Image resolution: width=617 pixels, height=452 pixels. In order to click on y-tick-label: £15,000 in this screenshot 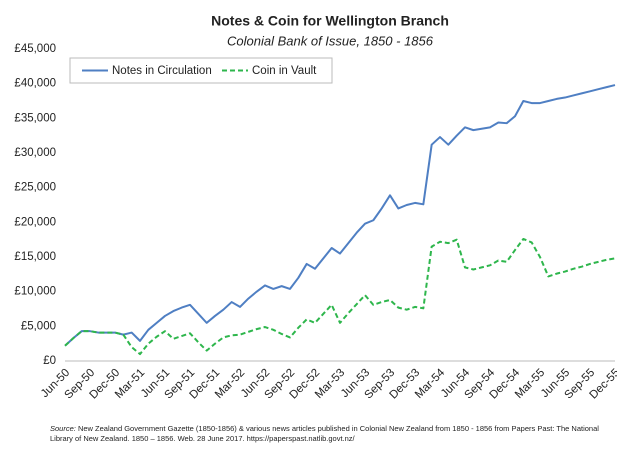, I will do `click(35, 257)`.